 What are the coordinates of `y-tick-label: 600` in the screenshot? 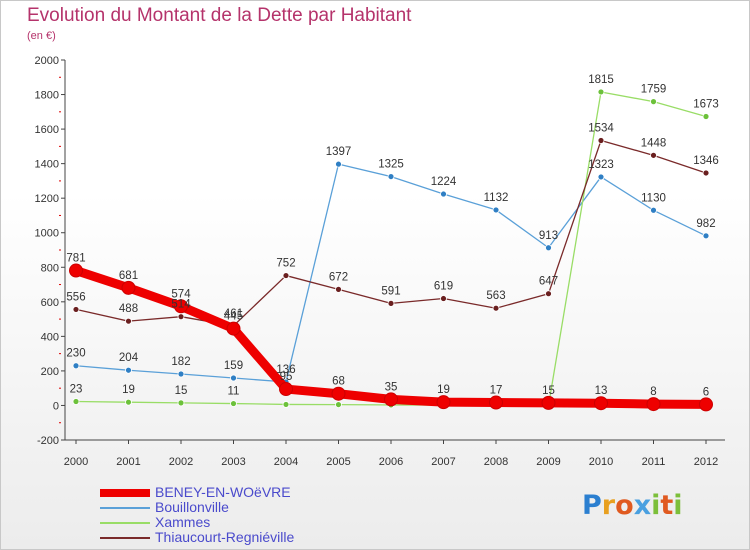 It's located at (50, 303).